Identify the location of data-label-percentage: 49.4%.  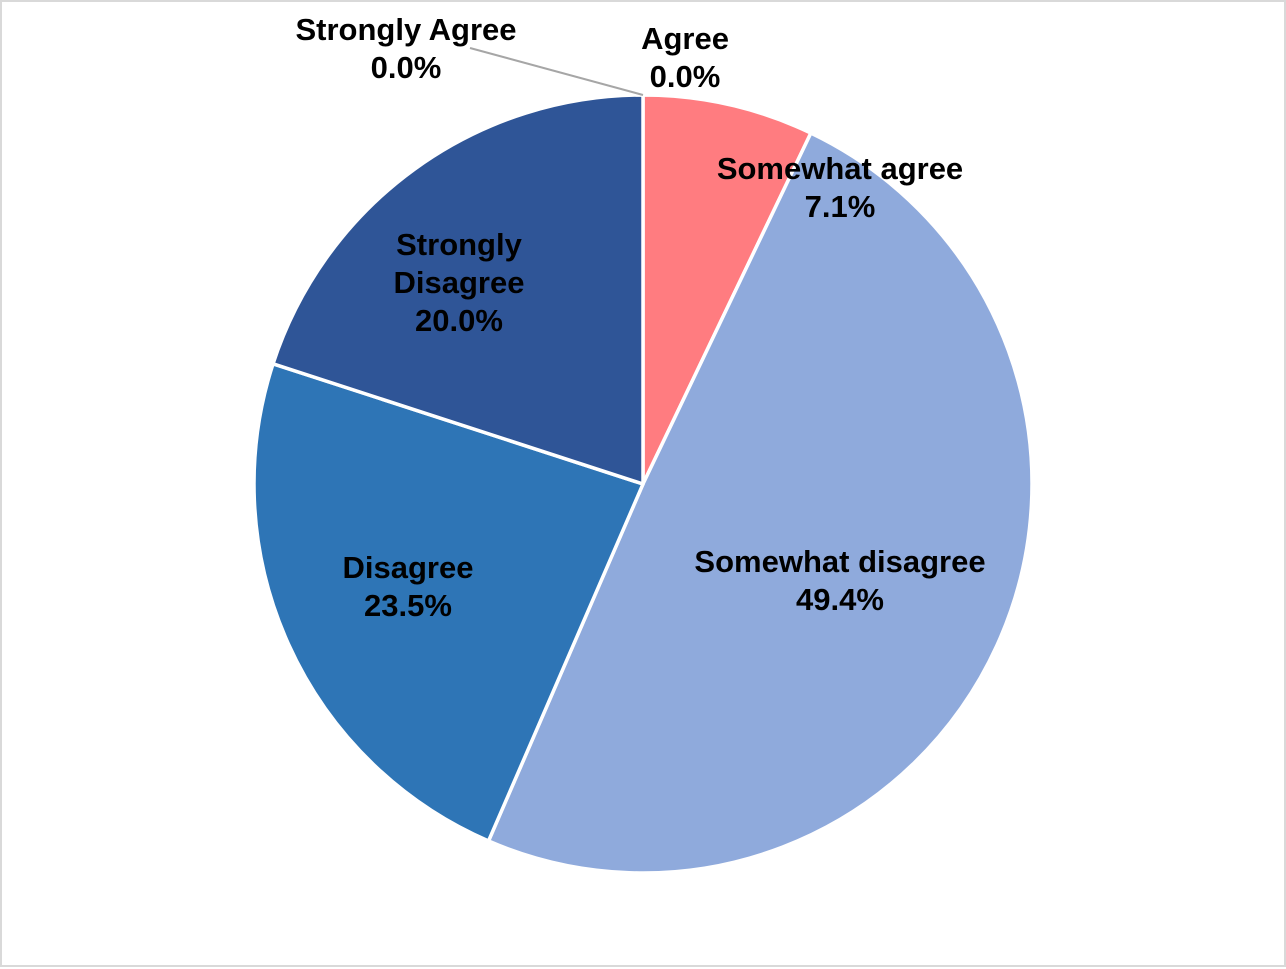
(840, 599).